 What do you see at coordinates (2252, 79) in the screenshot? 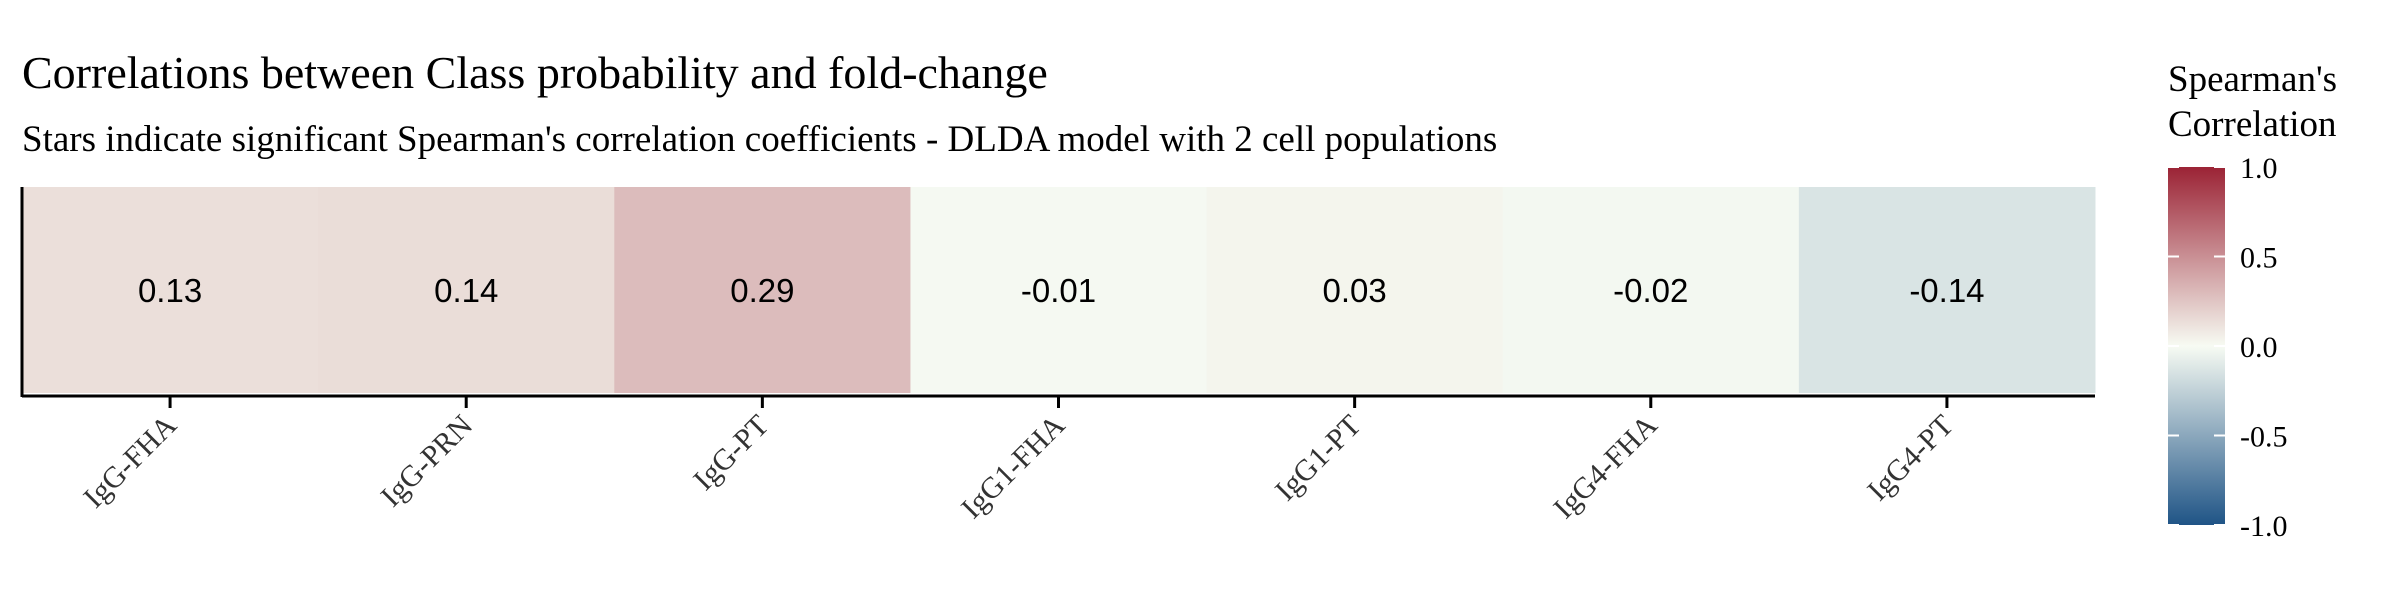
I see `legend-title-line1: Spearman's` at bounding box center [2252, 79].